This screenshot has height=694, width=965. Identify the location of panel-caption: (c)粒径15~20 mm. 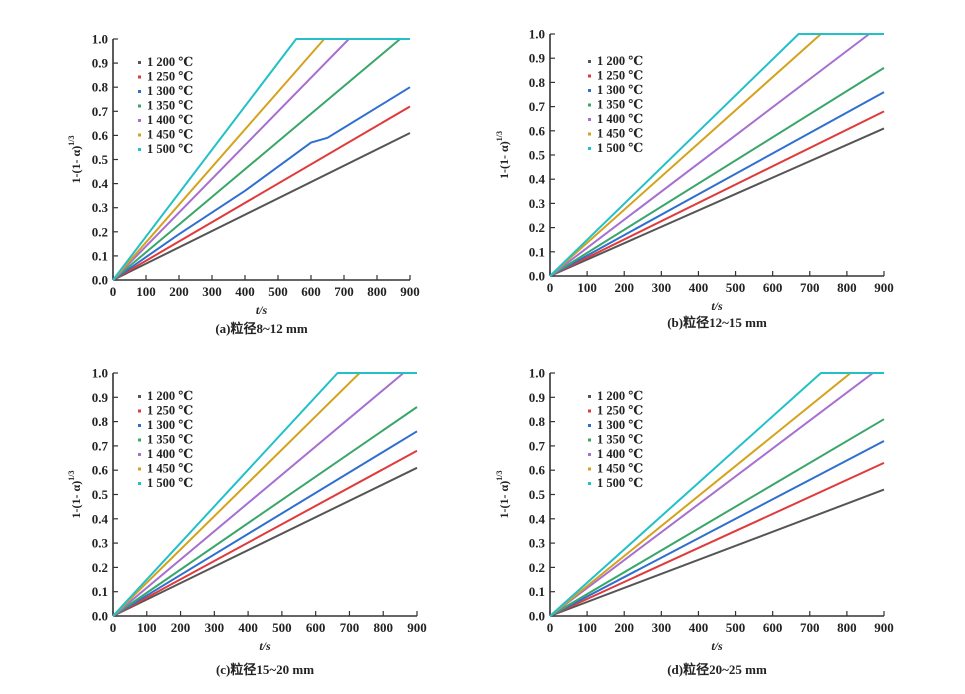
(265, 669).